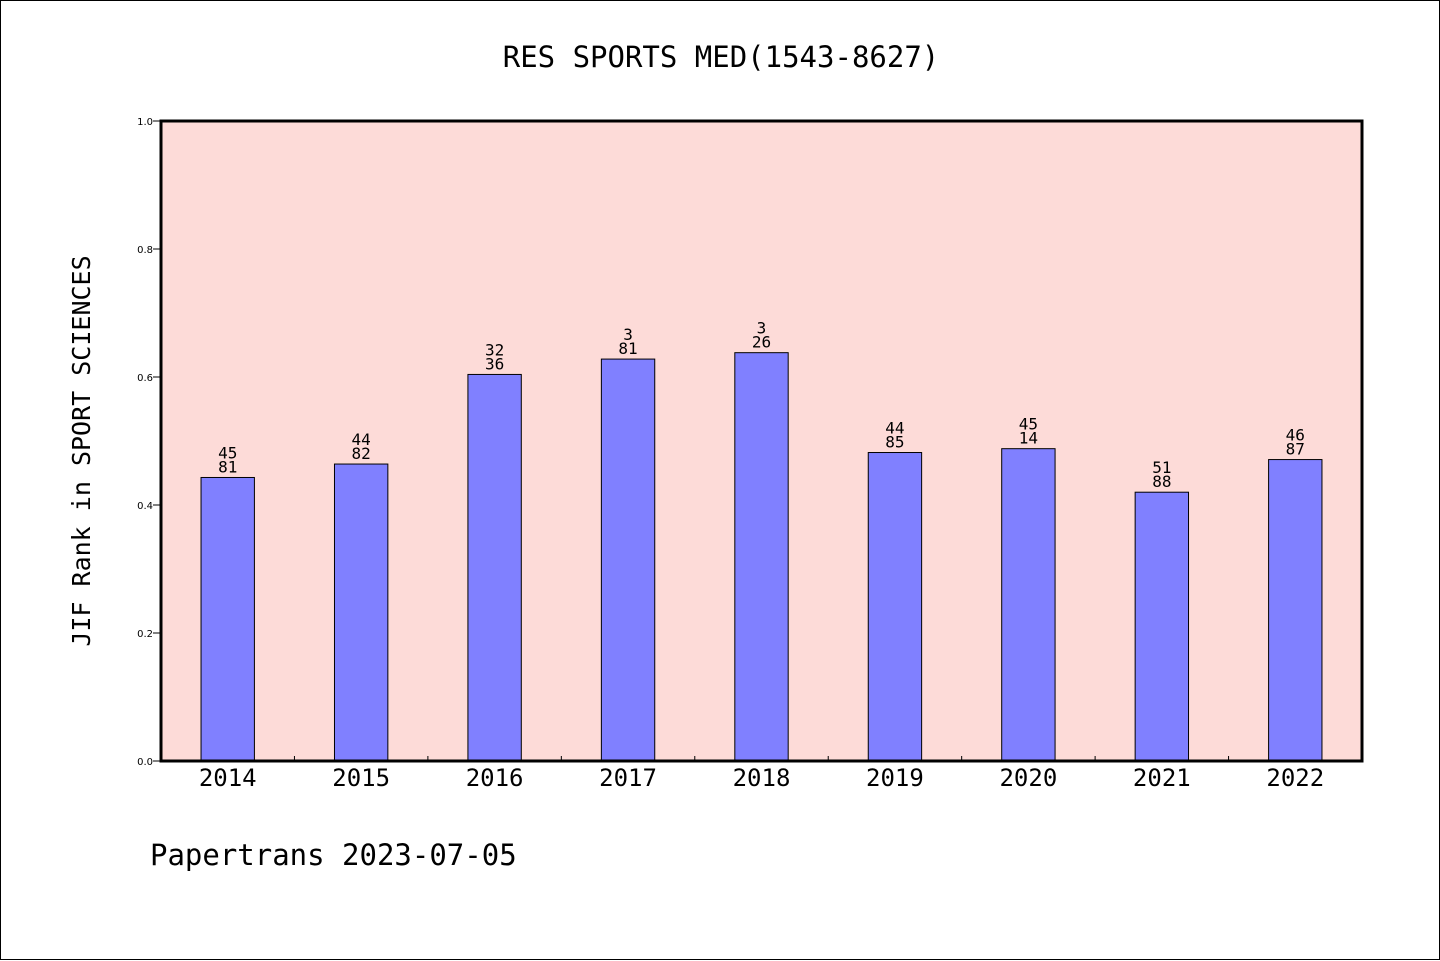 This screenshot has width=1440, height=961. Describe the element at coordinates (361, 453) in the screenshot. I see `bar-label-bottom-2015: 82` at that location.